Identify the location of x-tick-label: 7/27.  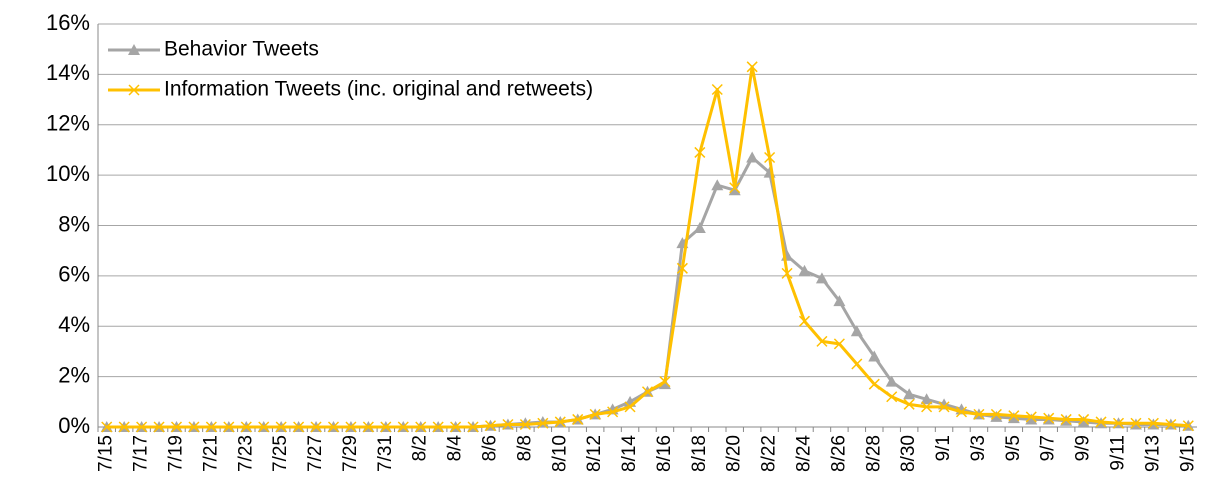
(315, 453).